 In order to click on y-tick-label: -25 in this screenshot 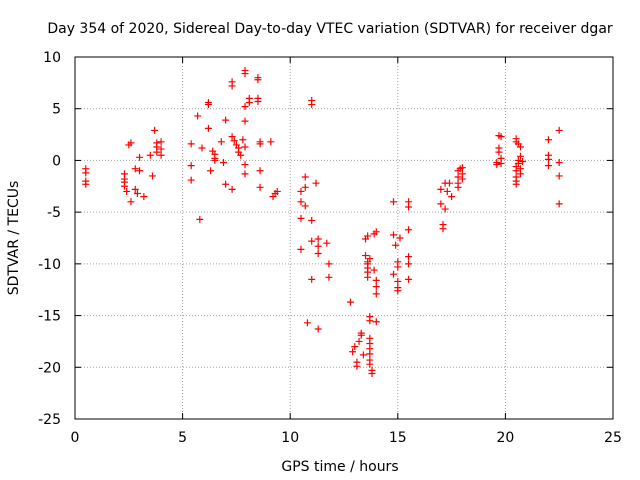, I will do `click(49, 420)`.